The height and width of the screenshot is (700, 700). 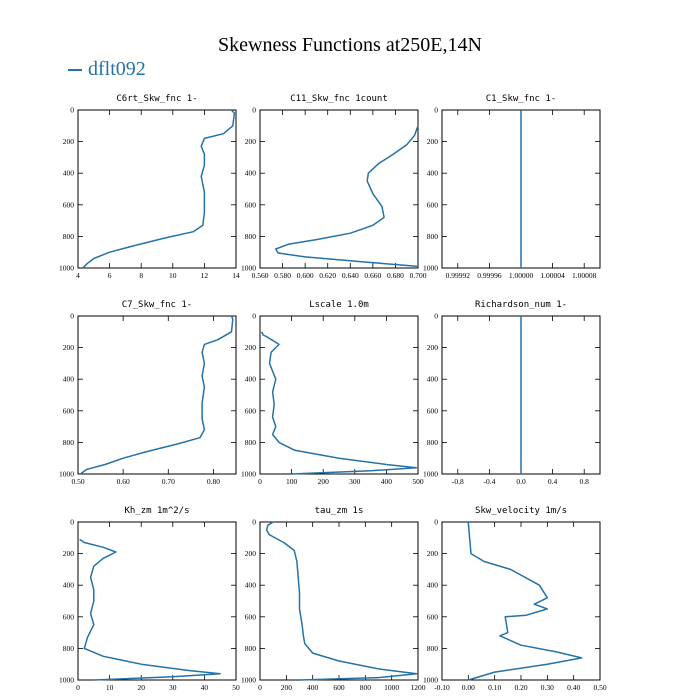 What do you see at coordinates (489, 481) in the screenshot?
I see `x-tick-label: -0.4` at bounding box center [489, 481].